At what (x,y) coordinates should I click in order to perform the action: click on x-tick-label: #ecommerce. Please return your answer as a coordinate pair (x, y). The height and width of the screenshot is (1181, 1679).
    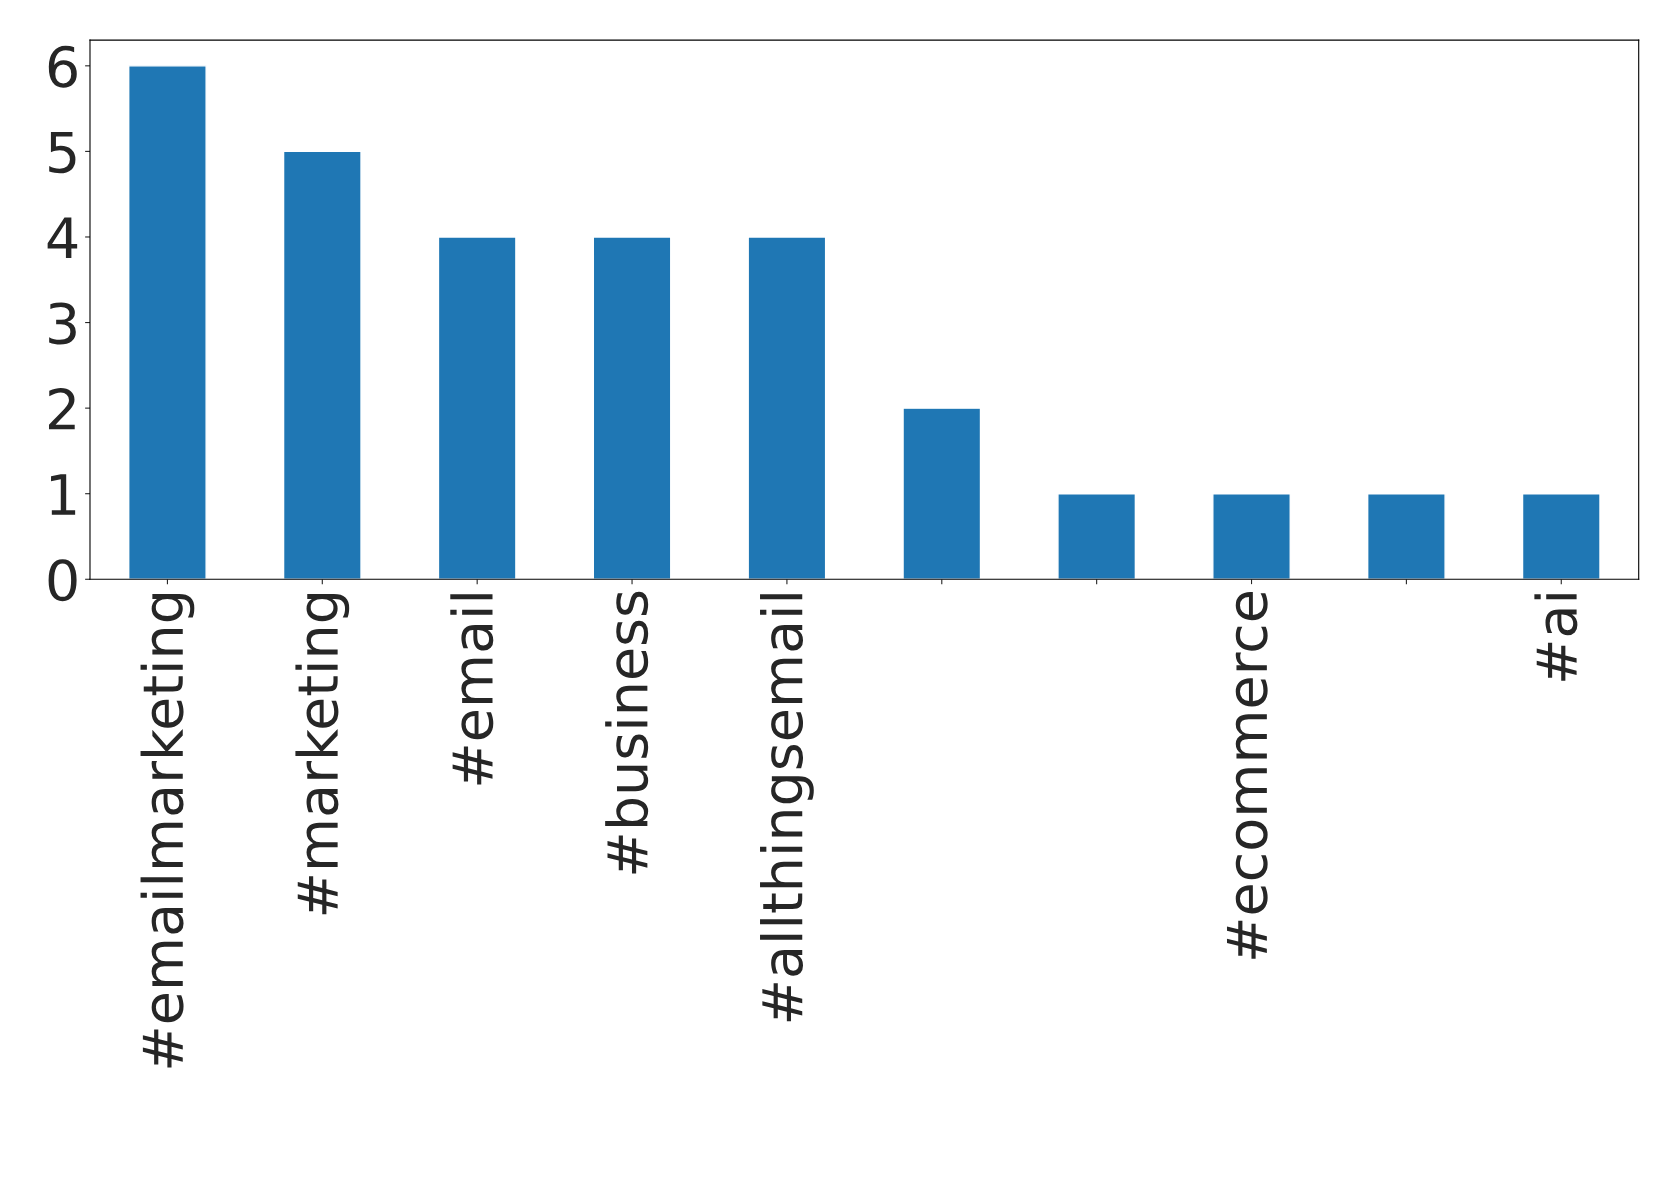
    Looking at the image, I should click on (1247, 775).